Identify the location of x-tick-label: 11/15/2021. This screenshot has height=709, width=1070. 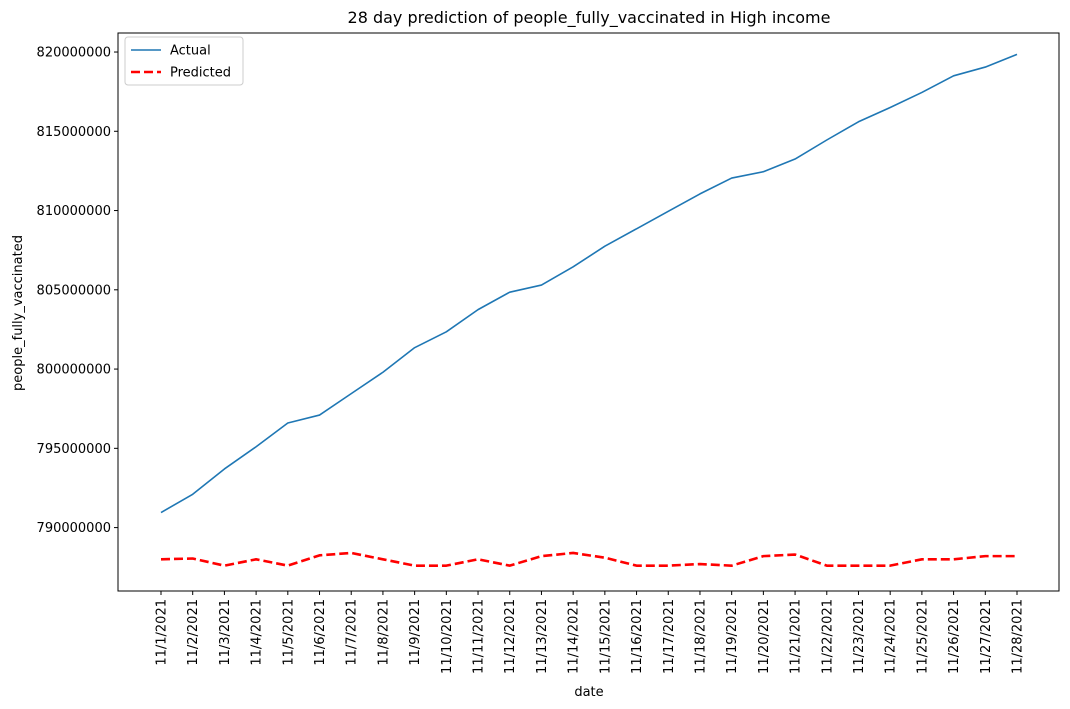
(605, 636).